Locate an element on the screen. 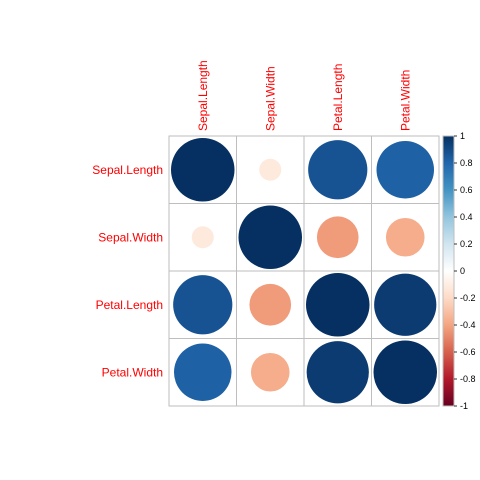 The image size is (480, 480). colorbar-tick-label: 0.6 is located at coordinates (466, 190).